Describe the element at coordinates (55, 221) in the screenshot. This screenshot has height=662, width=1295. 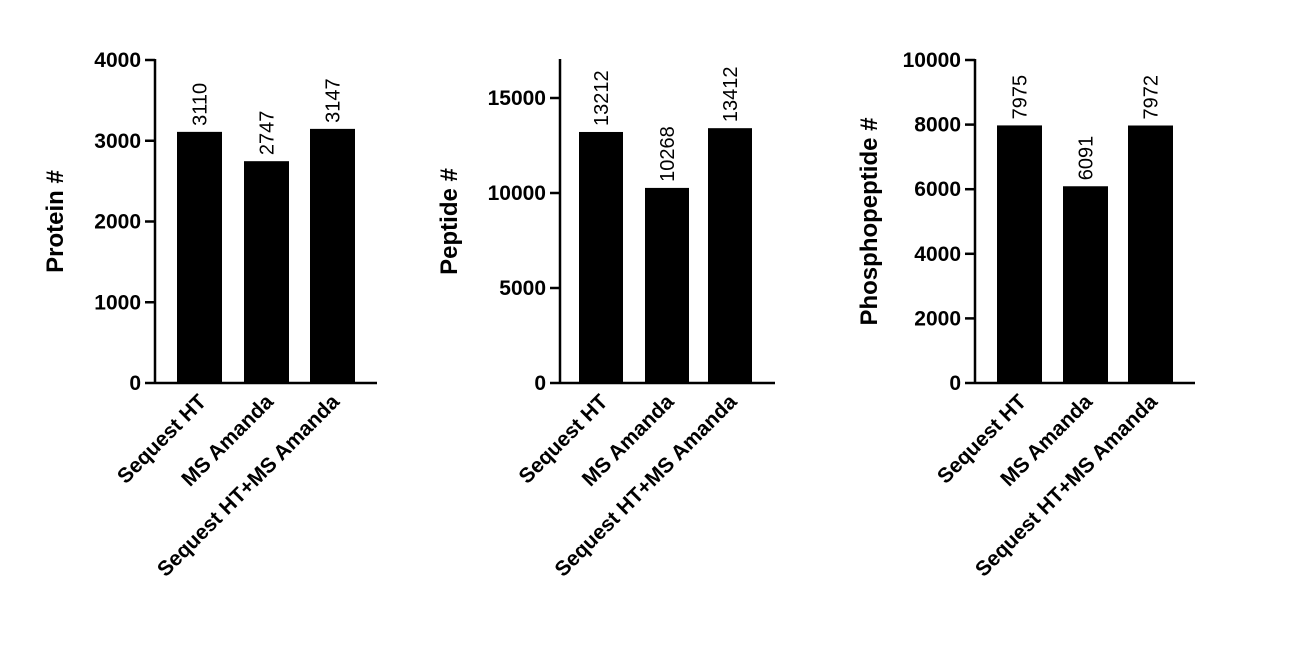
I see `y-axis-title: Protein #` at that location.